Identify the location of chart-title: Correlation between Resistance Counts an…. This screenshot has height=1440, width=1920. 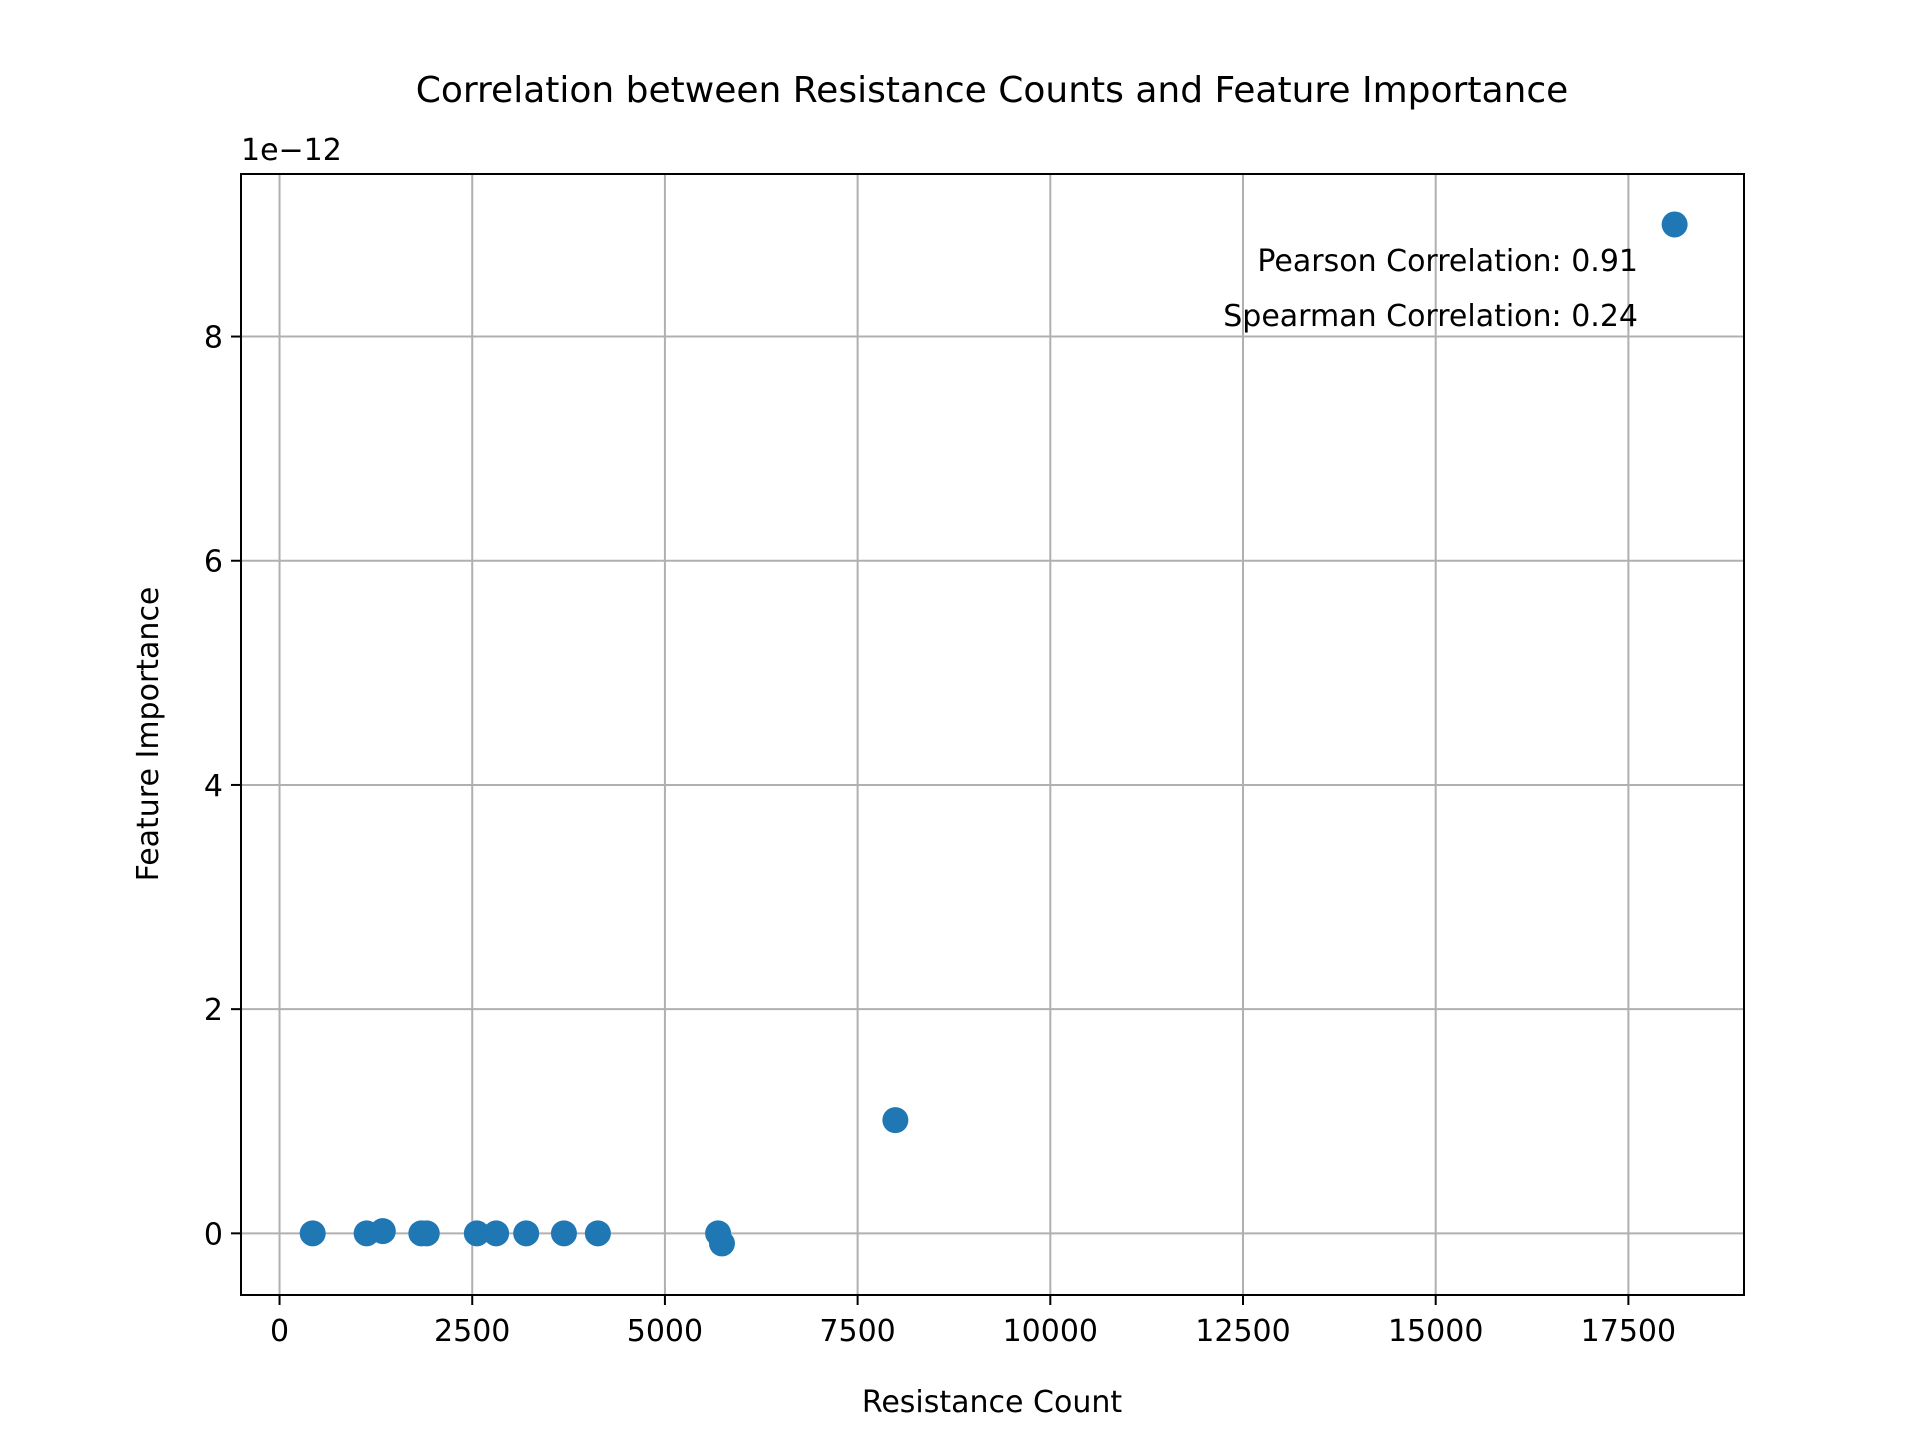
(992, 90).